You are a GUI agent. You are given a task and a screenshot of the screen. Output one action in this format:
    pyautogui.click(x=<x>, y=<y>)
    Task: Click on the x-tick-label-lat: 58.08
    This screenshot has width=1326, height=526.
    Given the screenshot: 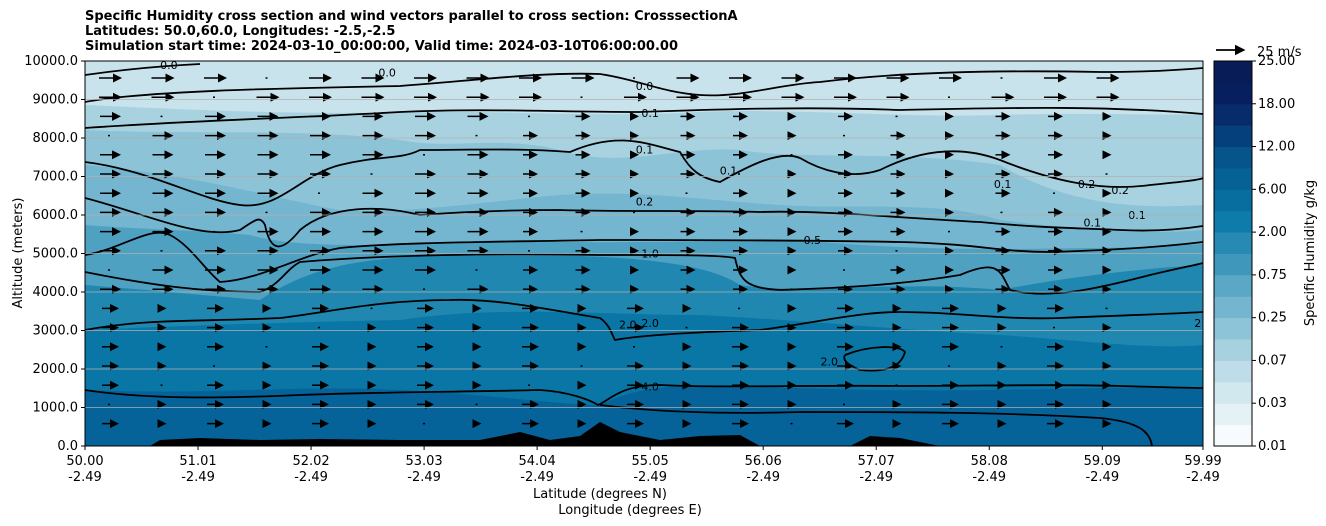 What is the action you would take?
    pyautogui.click(x=989, y=461)
    